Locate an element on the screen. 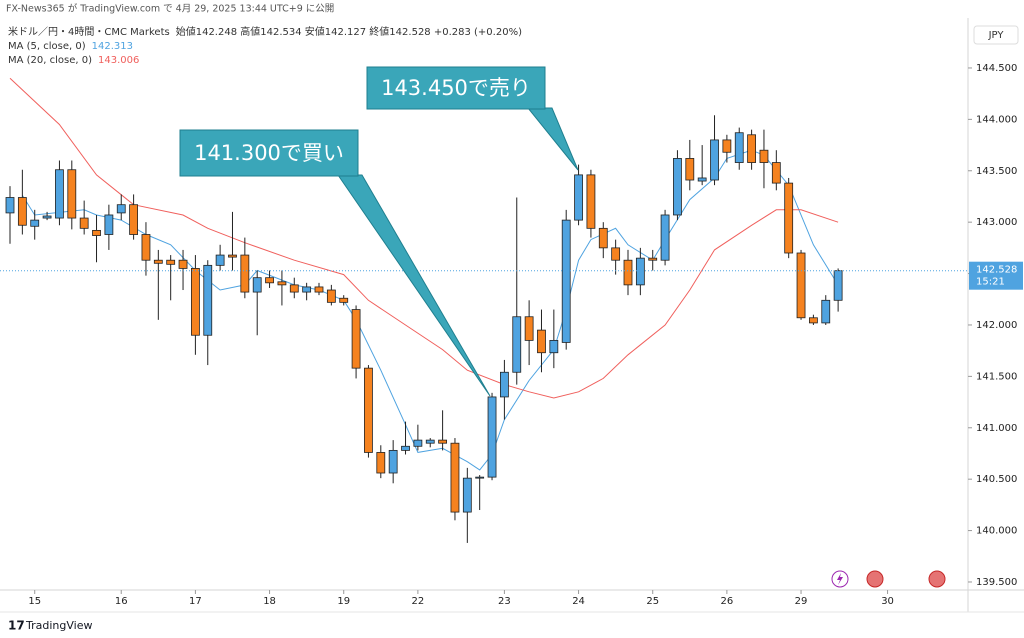 The height and width of the screenshot is (638, 1024). x-tick-label: 18 is located at coordinates (269, 601).